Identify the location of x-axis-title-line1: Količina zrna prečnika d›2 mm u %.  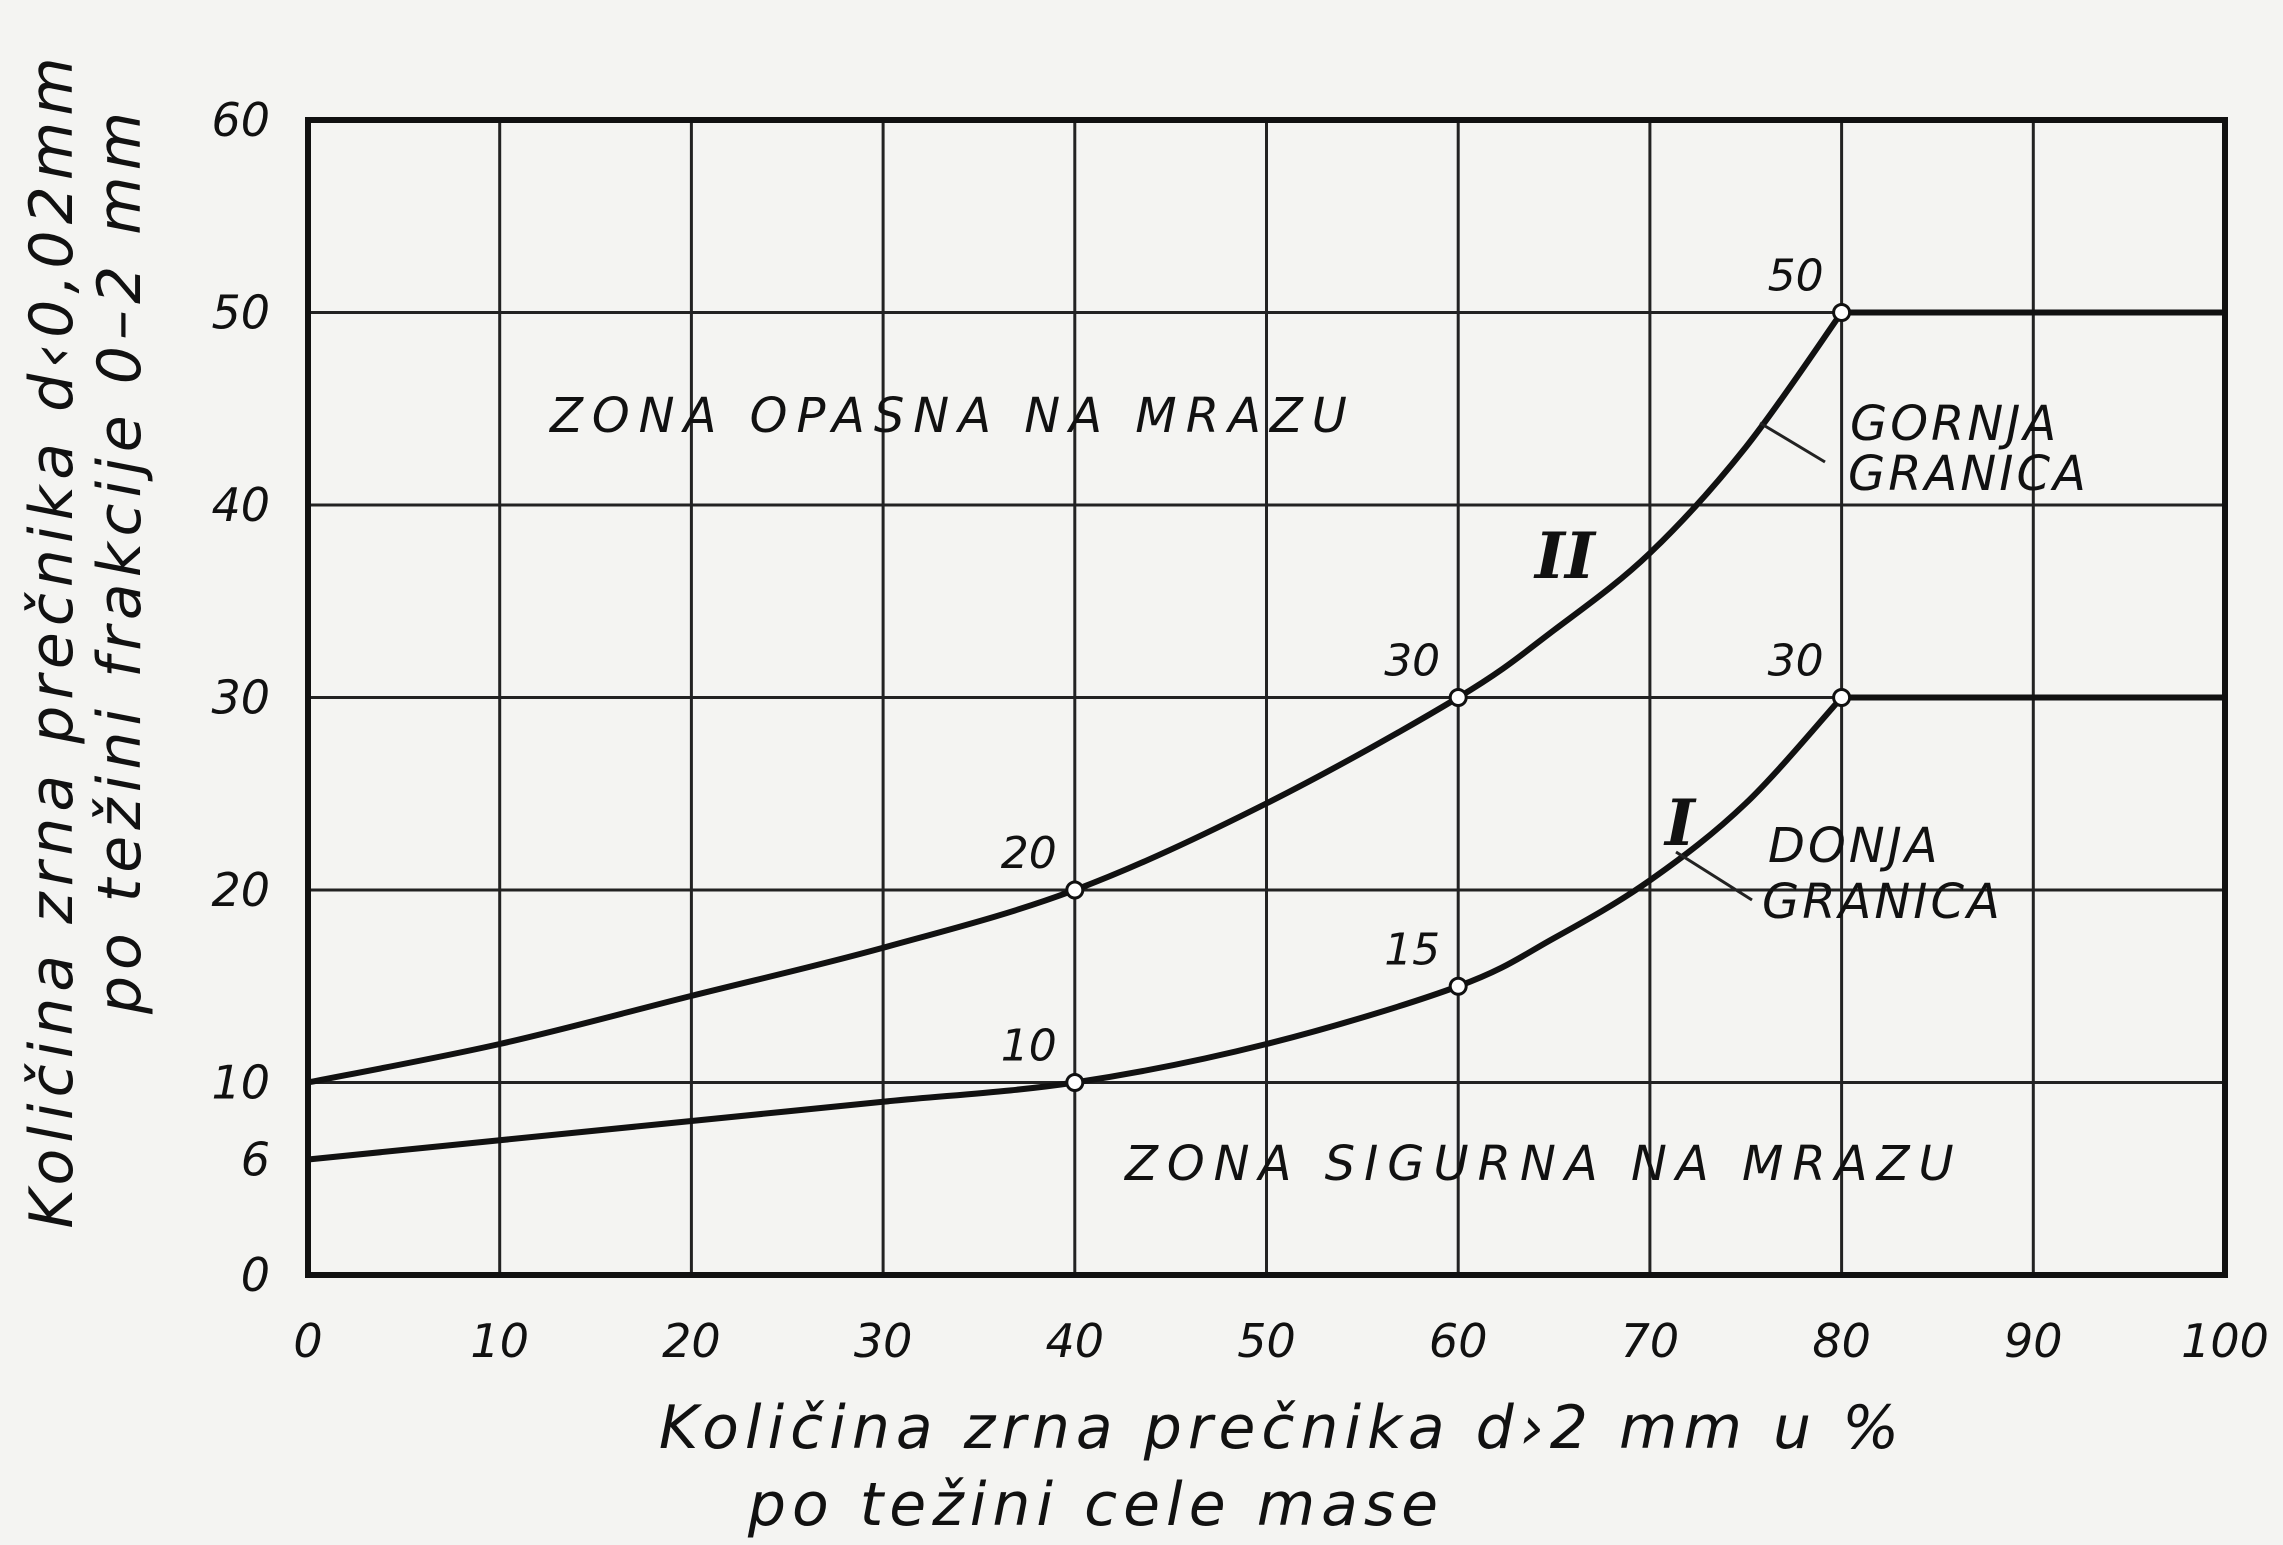
(1282, 1428).